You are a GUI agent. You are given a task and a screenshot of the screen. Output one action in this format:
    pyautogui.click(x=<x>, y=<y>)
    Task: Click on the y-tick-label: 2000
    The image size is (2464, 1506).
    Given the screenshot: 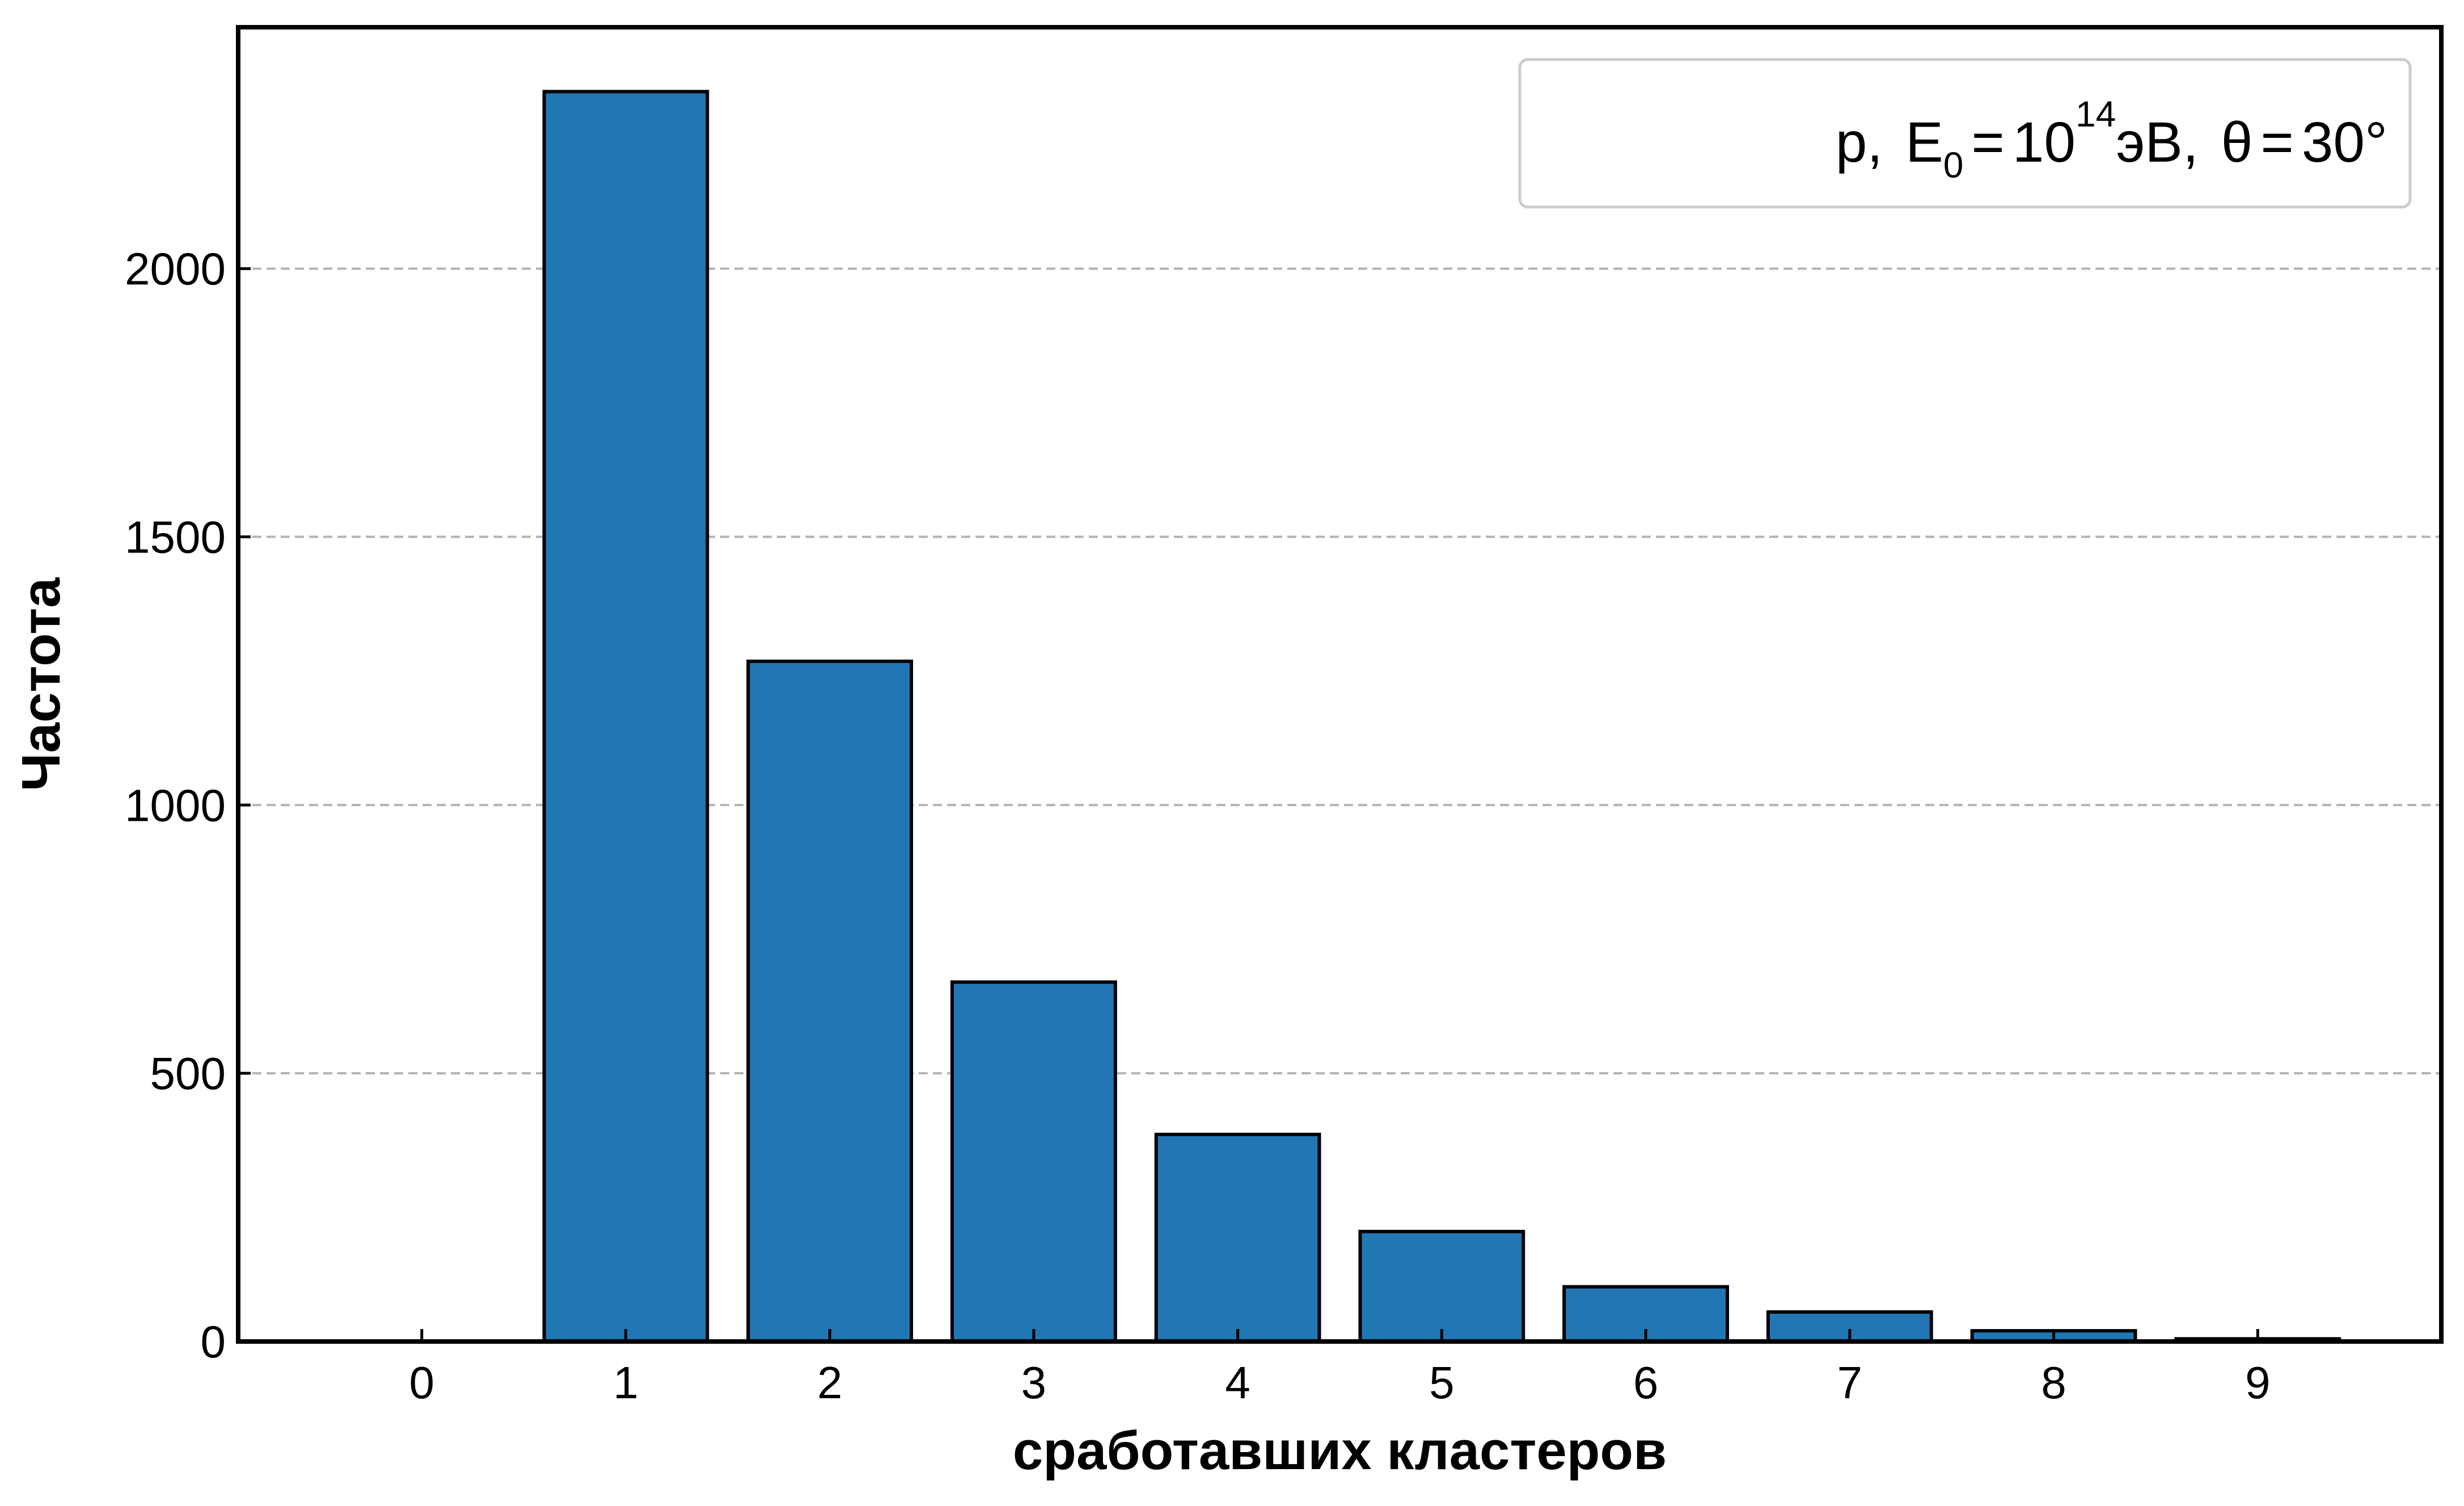 What is the action you would take?
    pyautogui.click(x=176, y=269)
    